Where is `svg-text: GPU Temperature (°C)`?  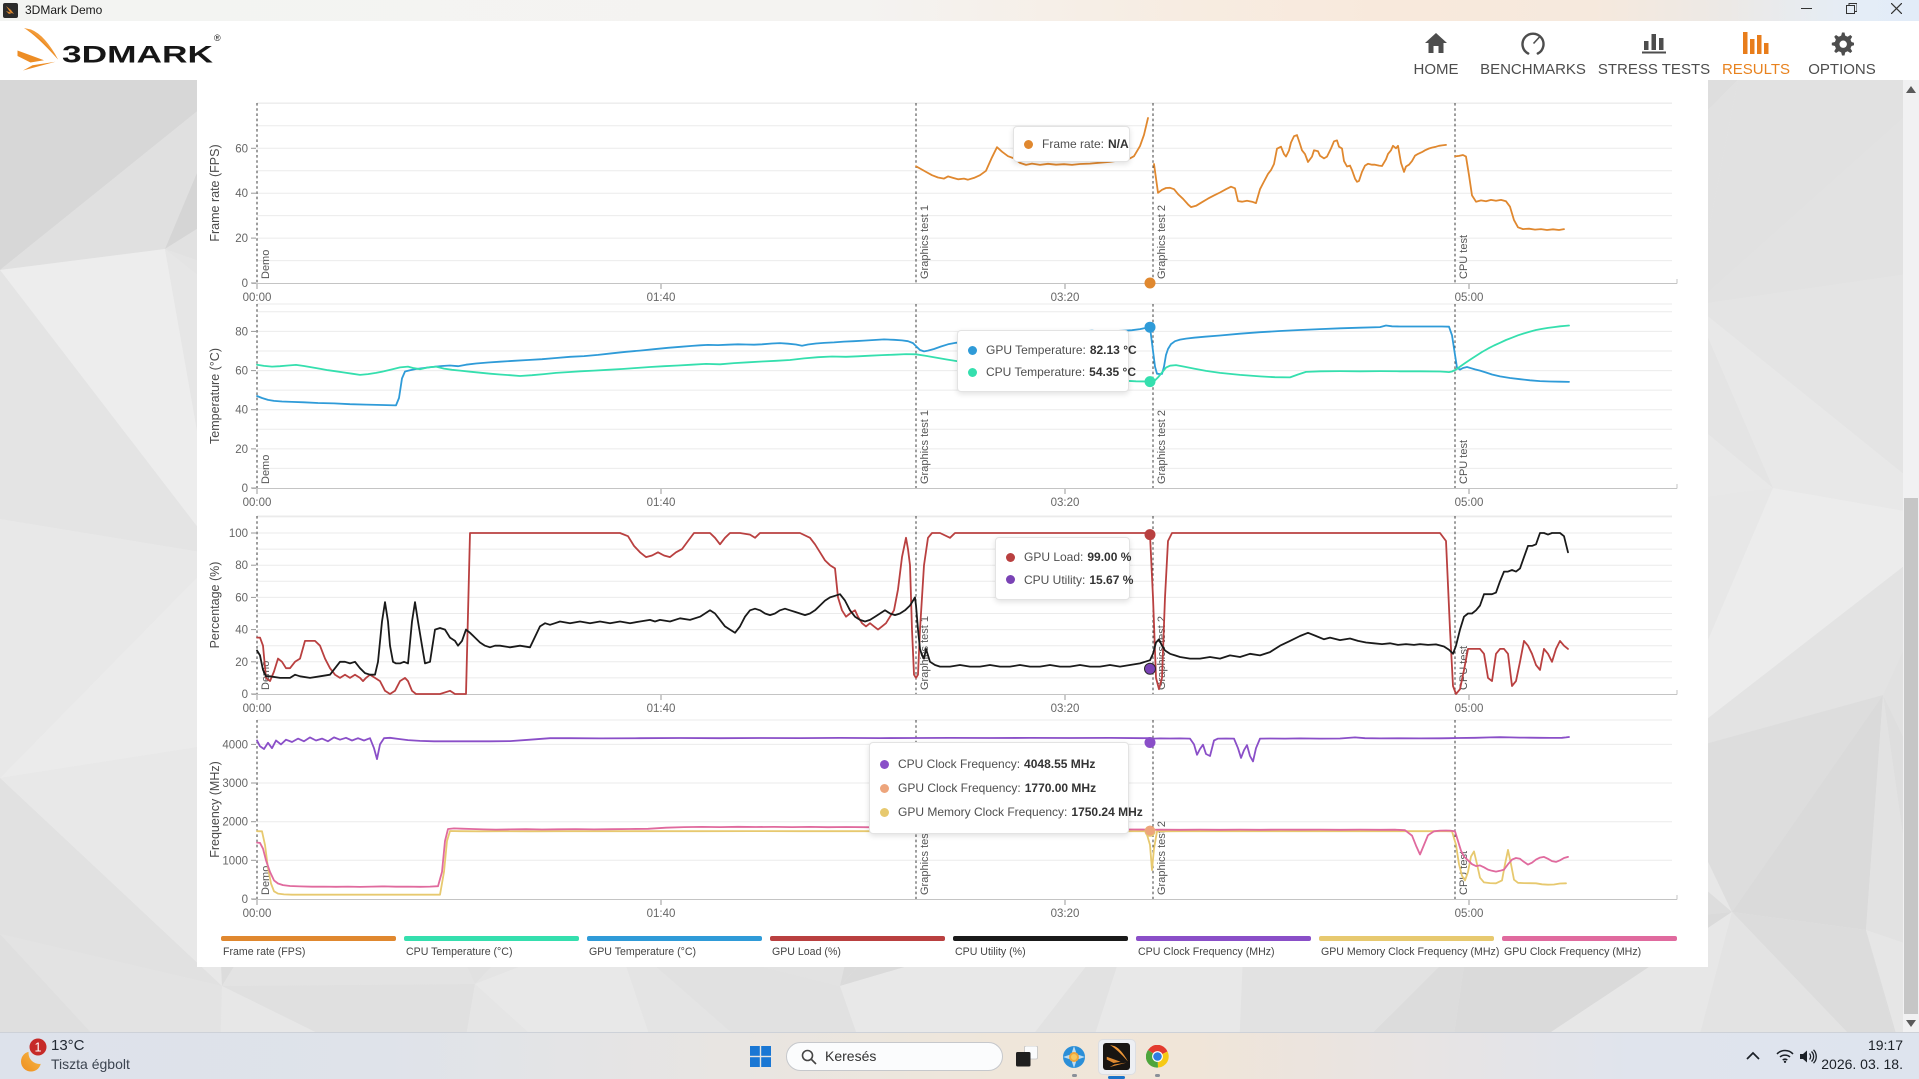
svg-text: GPU Temperature (°C) is located at coordinates (642, 952).